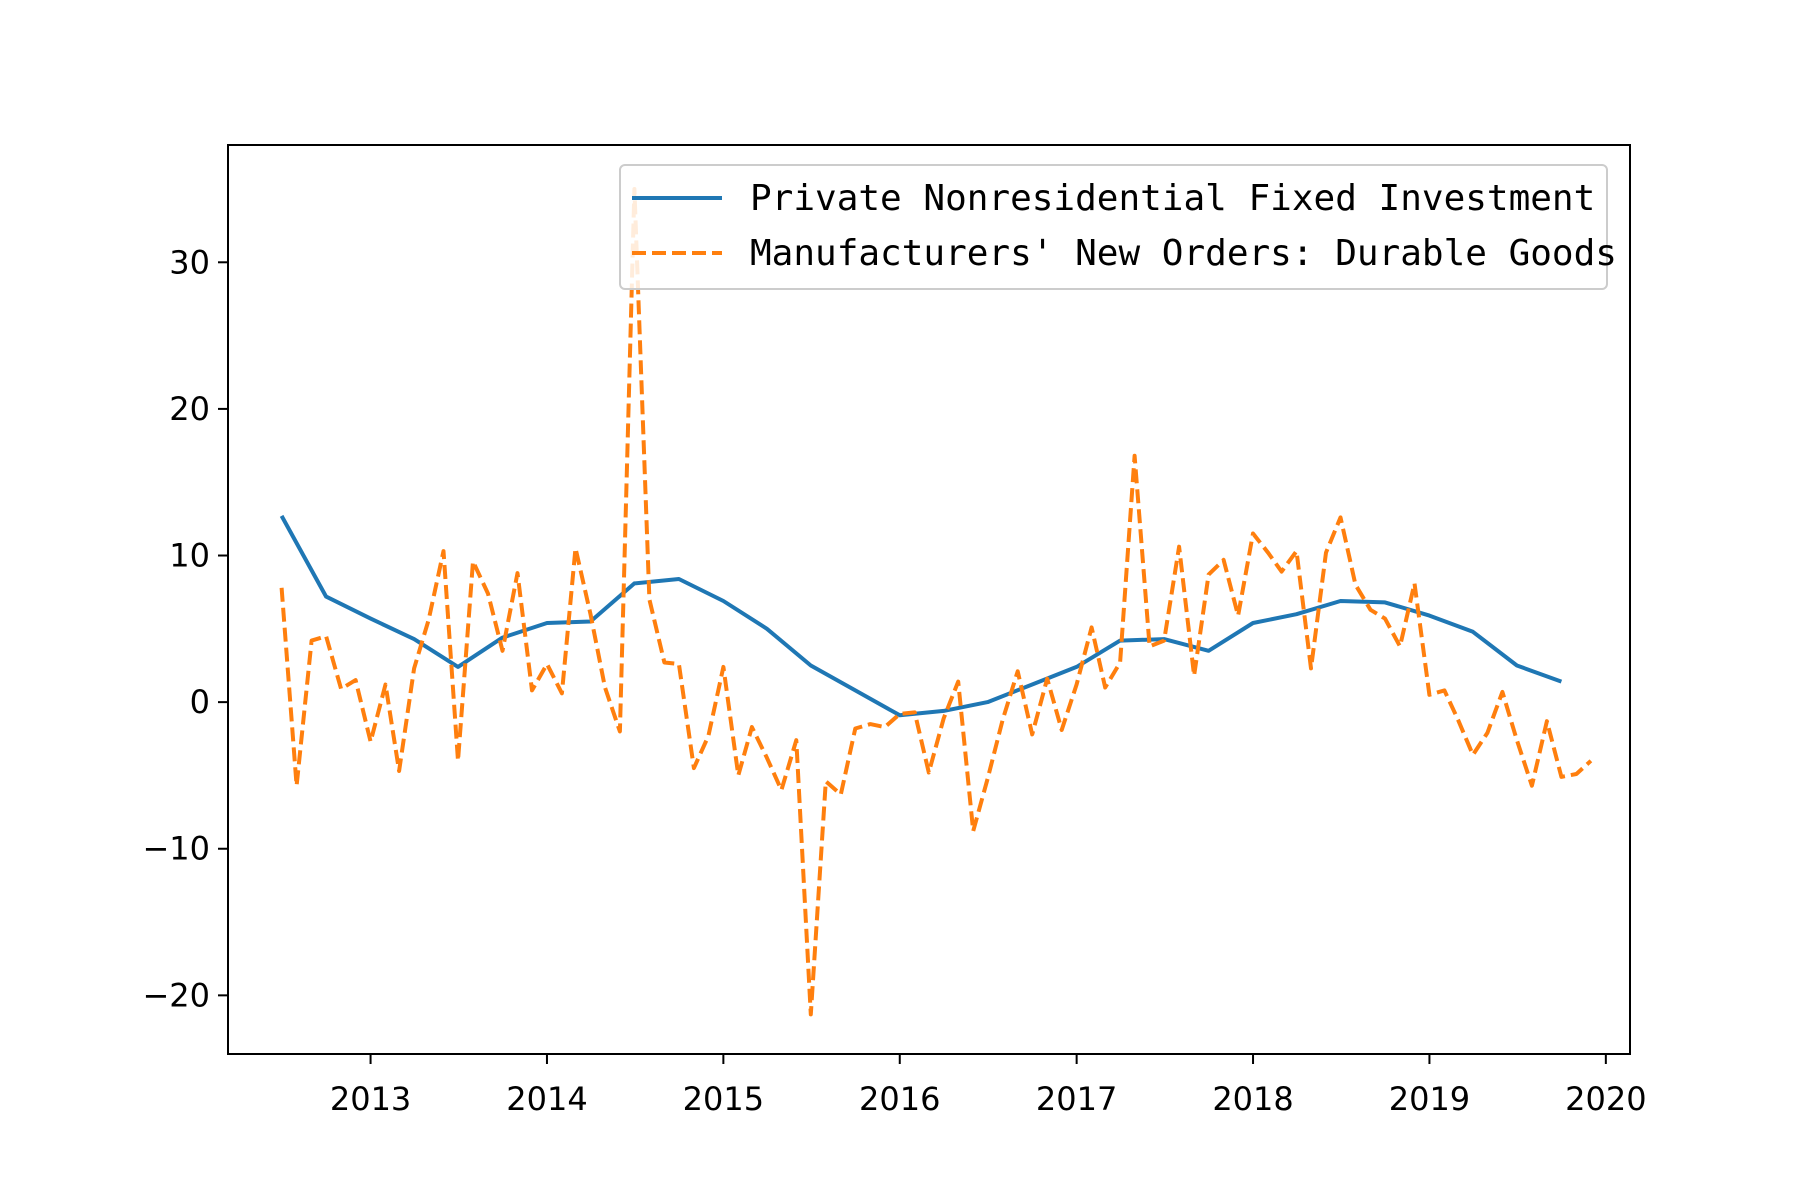 Image resolution: width=1800 pixels, height=1200 pixels. Describe the element at coordinates (176, 995) in the screenshot. I see `y-tick-label: −20` at that location.